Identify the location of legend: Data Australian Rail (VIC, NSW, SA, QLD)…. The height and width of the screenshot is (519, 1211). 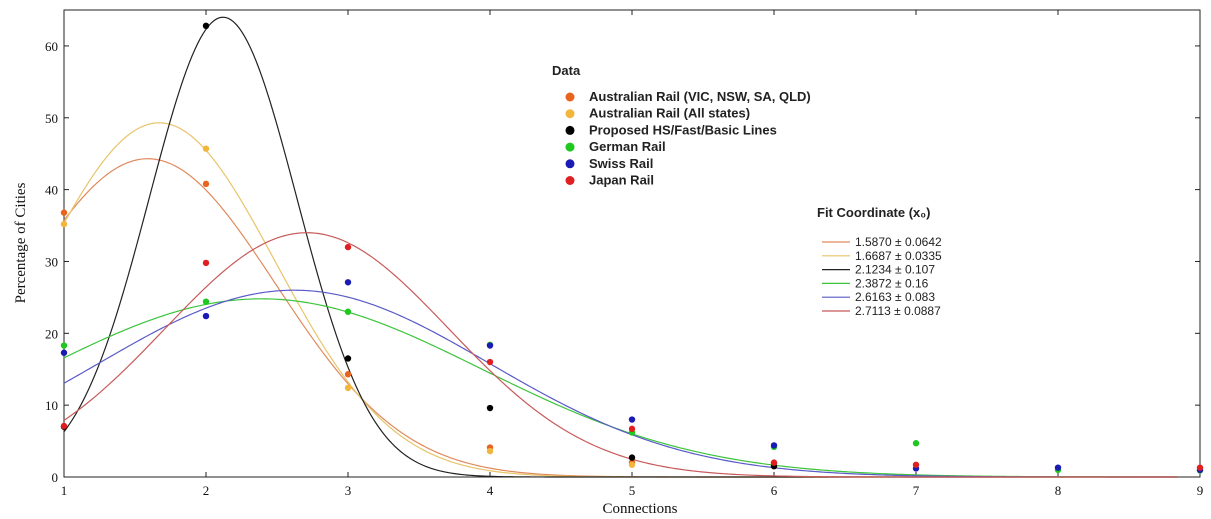
(681, 125).